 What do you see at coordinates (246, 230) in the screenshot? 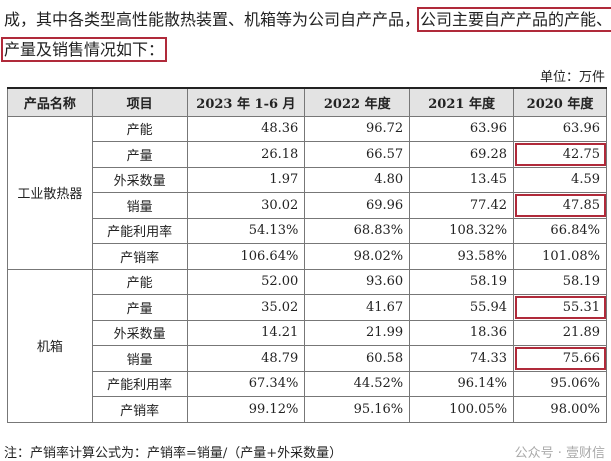
I see `value-cell: 54.13%` at bounding box center [246, 230].